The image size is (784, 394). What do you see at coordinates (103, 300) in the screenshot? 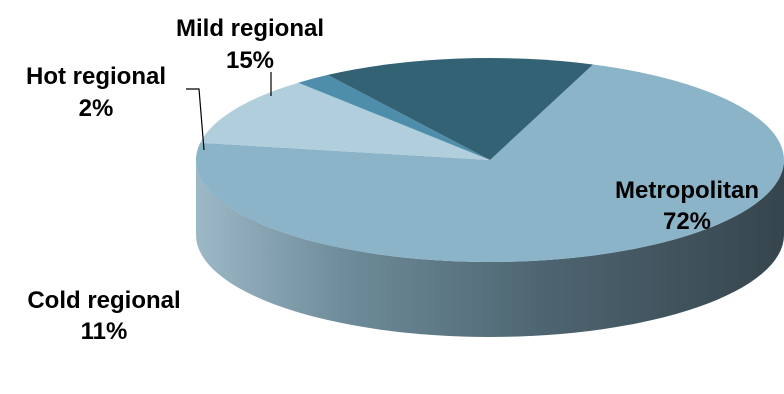
I see `label-cold-regional-name: Cold regional` at bounding box center [103, 300].